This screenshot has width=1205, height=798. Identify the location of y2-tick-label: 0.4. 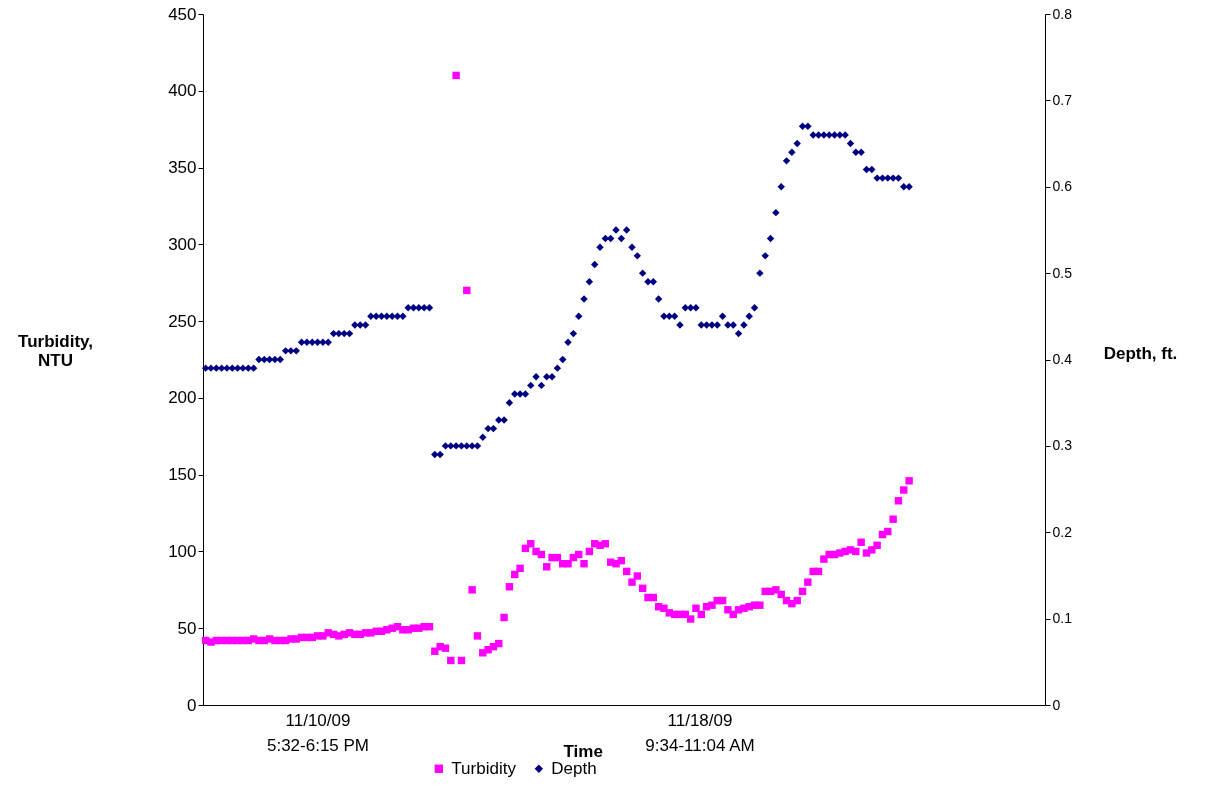
(1062, 359).